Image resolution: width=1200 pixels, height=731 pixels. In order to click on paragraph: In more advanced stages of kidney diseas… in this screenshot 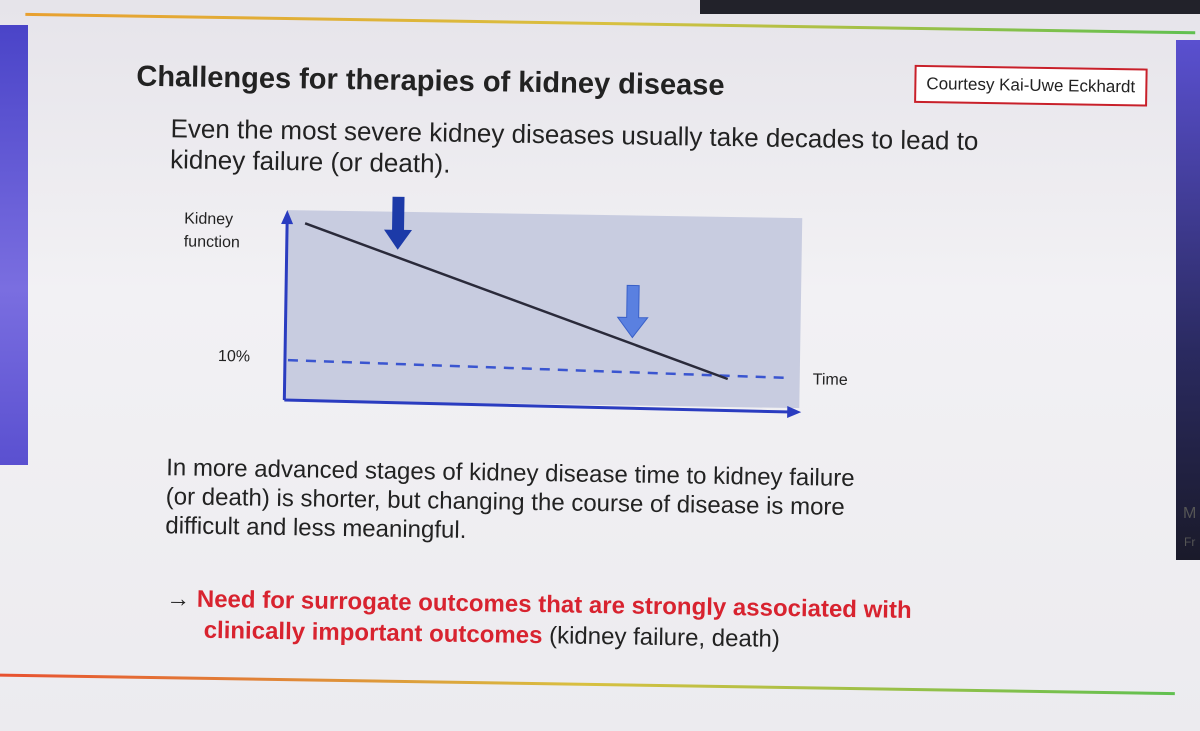, I will do `click(510, 502)`.